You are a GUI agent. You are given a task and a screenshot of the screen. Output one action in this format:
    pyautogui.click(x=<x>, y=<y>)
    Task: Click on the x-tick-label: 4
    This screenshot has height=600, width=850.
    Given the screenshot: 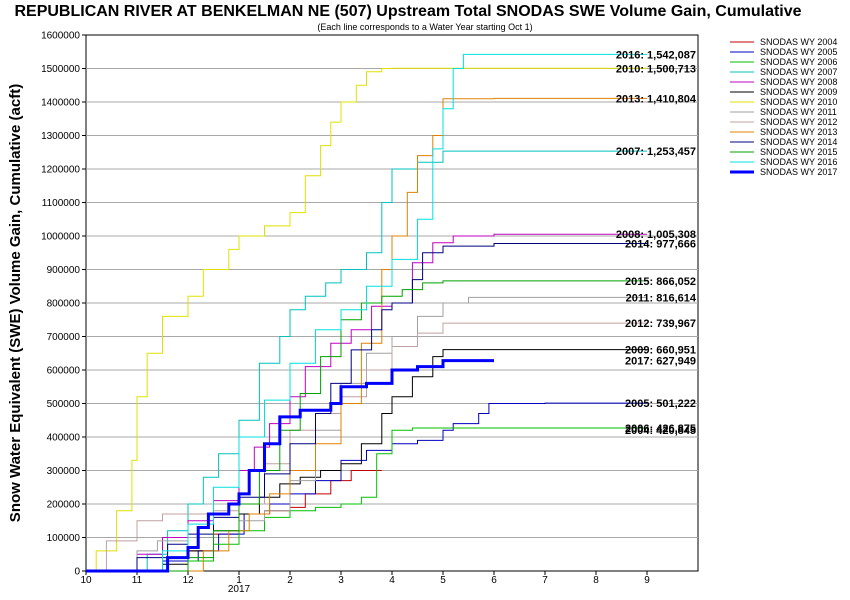 What is the action you would take?
    pyautogui.click(x=392, y=580)
    